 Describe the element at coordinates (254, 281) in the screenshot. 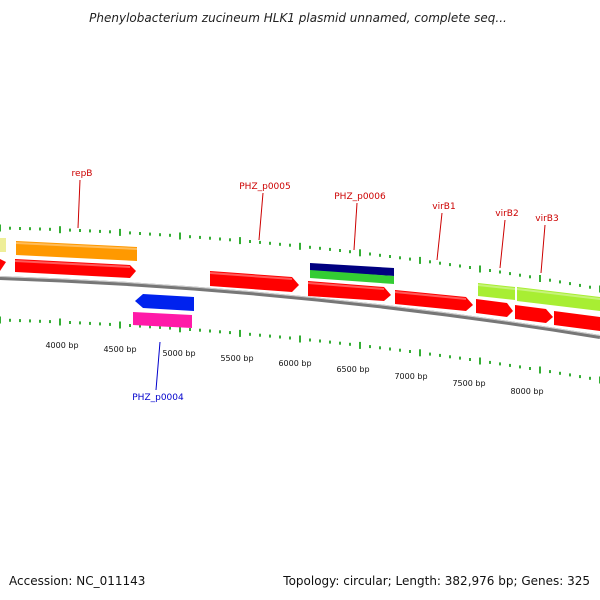

I see `gene-arrow-p0005` at that location.